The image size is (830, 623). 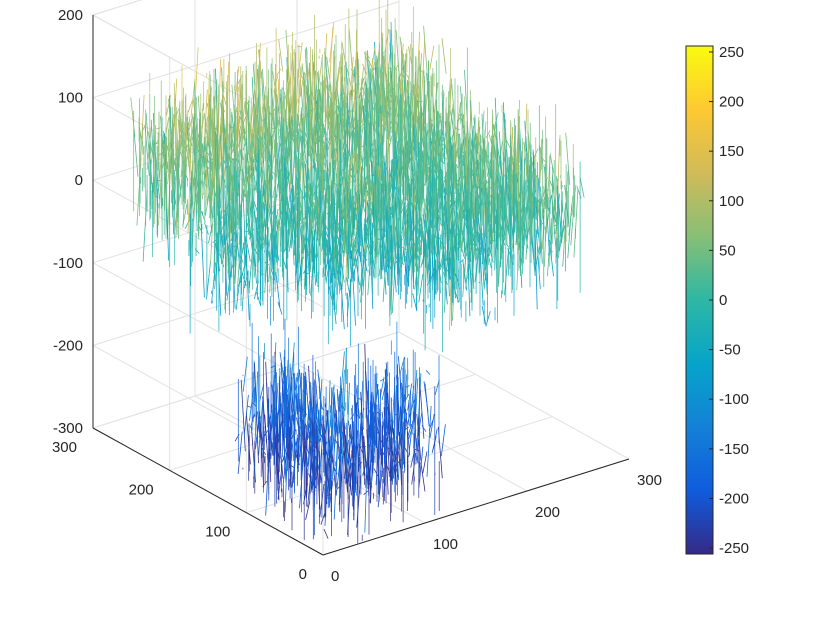 What do you see at coordinates (723, 300) in the screenshot?
I see `colorbar-tick-label: 0` at bounding box center [723, 300].